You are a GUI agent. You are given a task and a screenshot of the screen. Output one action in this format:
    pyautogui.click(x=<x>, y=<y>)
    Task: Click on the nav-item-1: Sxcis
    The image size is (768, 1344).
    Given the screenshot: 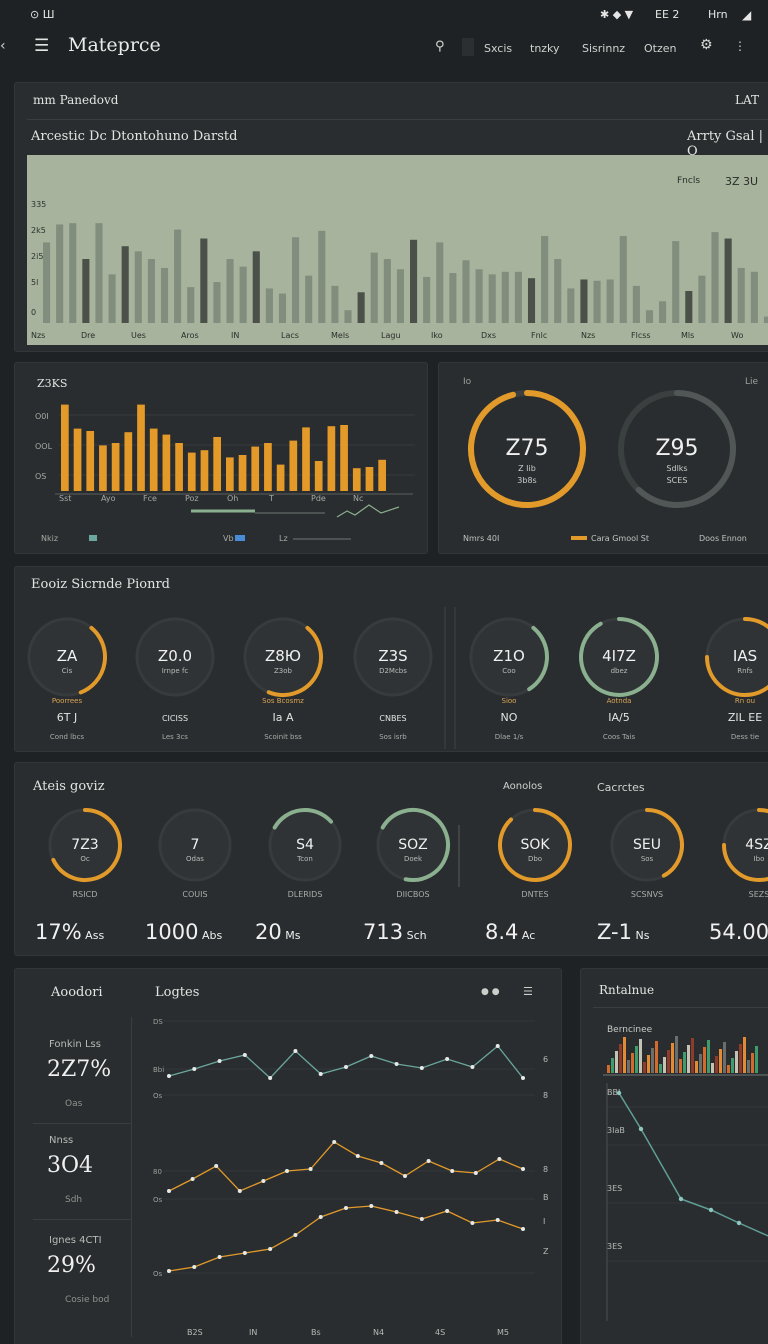 What is the action you would take?
    pyautogui.click(x=498, y=48)
    